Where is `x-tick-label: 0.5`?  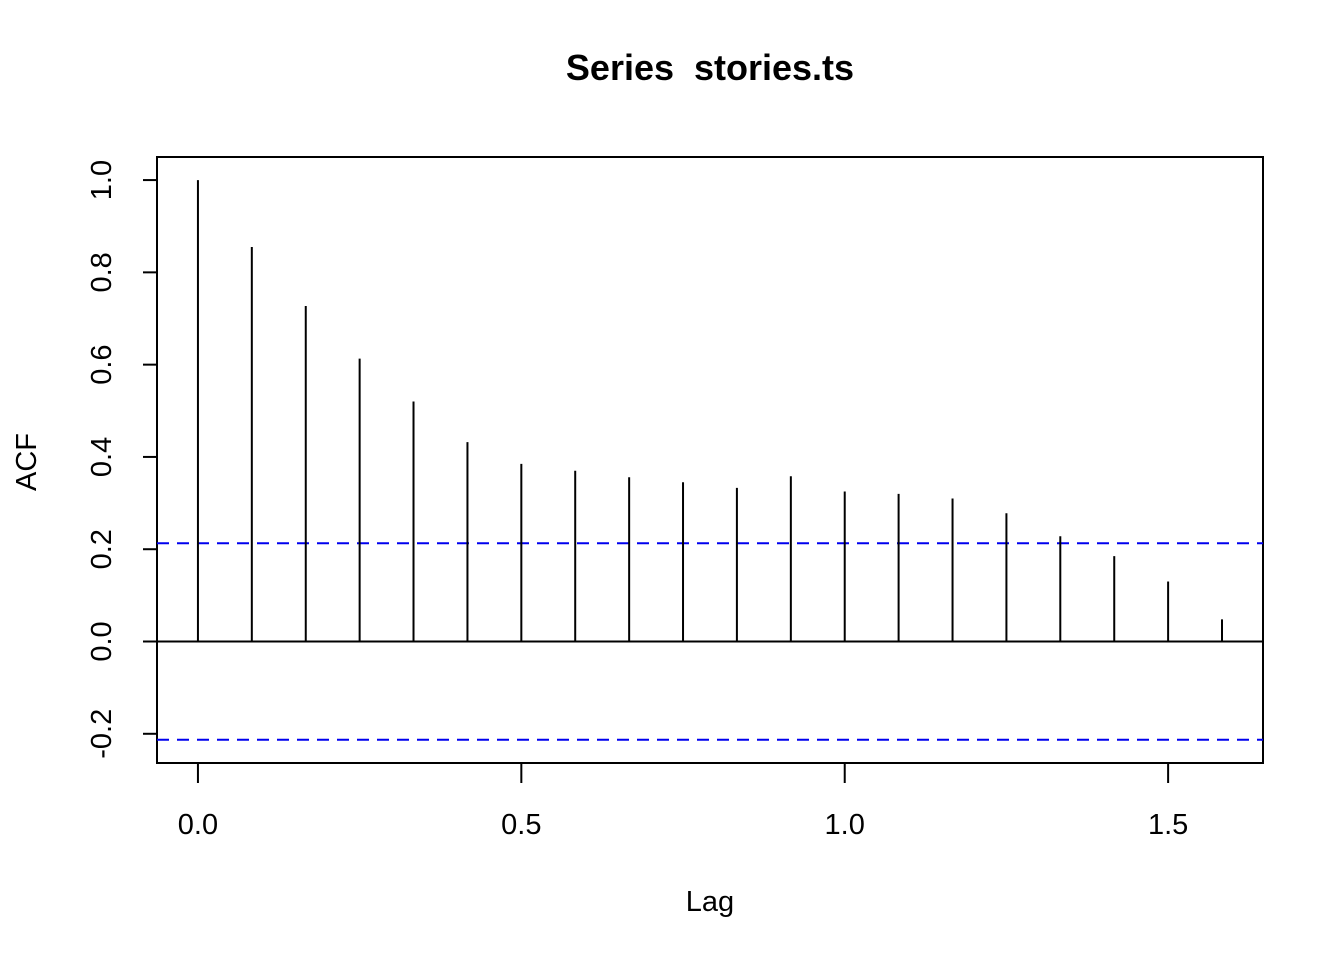 x-tick-label: 0.5 is located at coordinates (521, 825).